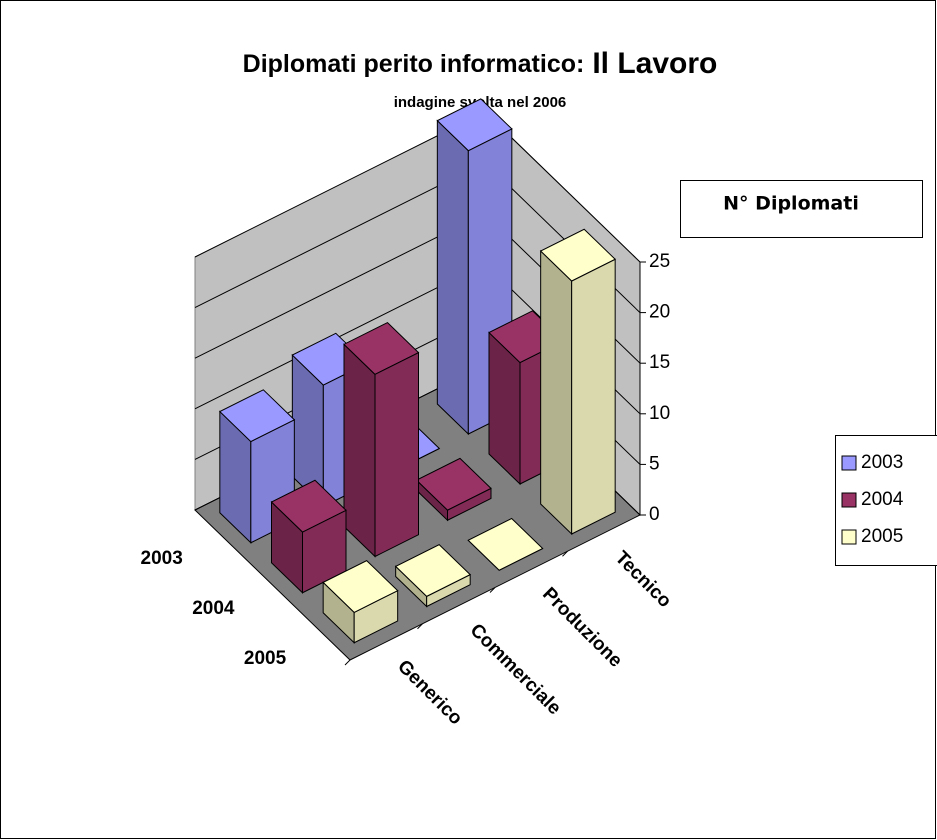 This screenshot has width=937, height=840. I want to click on depth-label: 2003, so click(162, 558).